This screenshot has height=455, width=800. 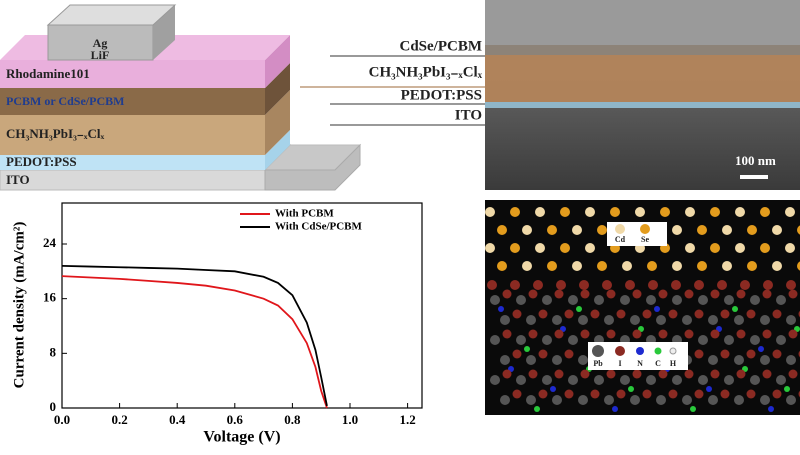 What do you see at coordinates (53, 351) in the screenshot?
I see `y-tick-label: 8` at bounding box center [53, 351].